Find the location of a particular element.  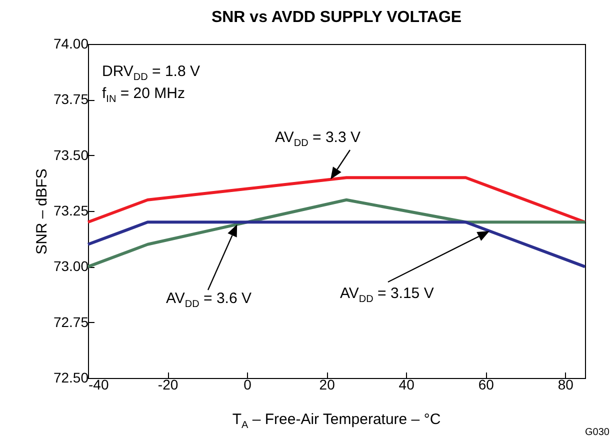

x-tick-label: -20 is located at coordinates (168, 384).